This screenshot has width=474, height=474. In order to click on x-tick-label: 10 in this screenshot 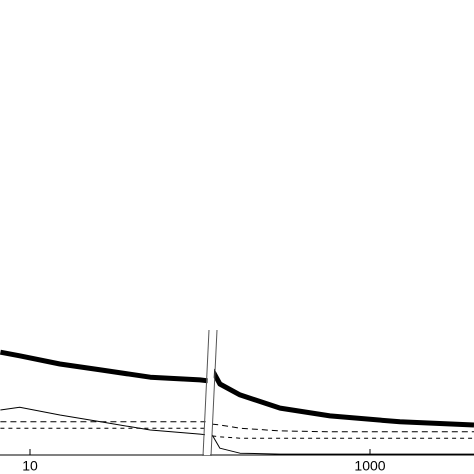, I will do `click(30, 466)`.